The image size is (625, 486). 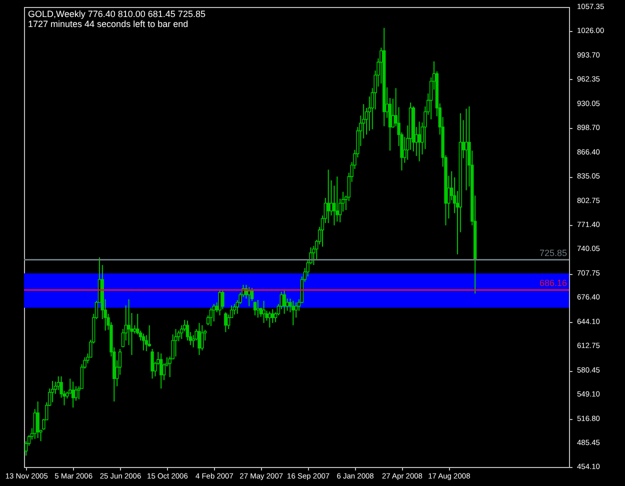 I want to click on ref-line-label: 686.16, so click(x=553, y=283).